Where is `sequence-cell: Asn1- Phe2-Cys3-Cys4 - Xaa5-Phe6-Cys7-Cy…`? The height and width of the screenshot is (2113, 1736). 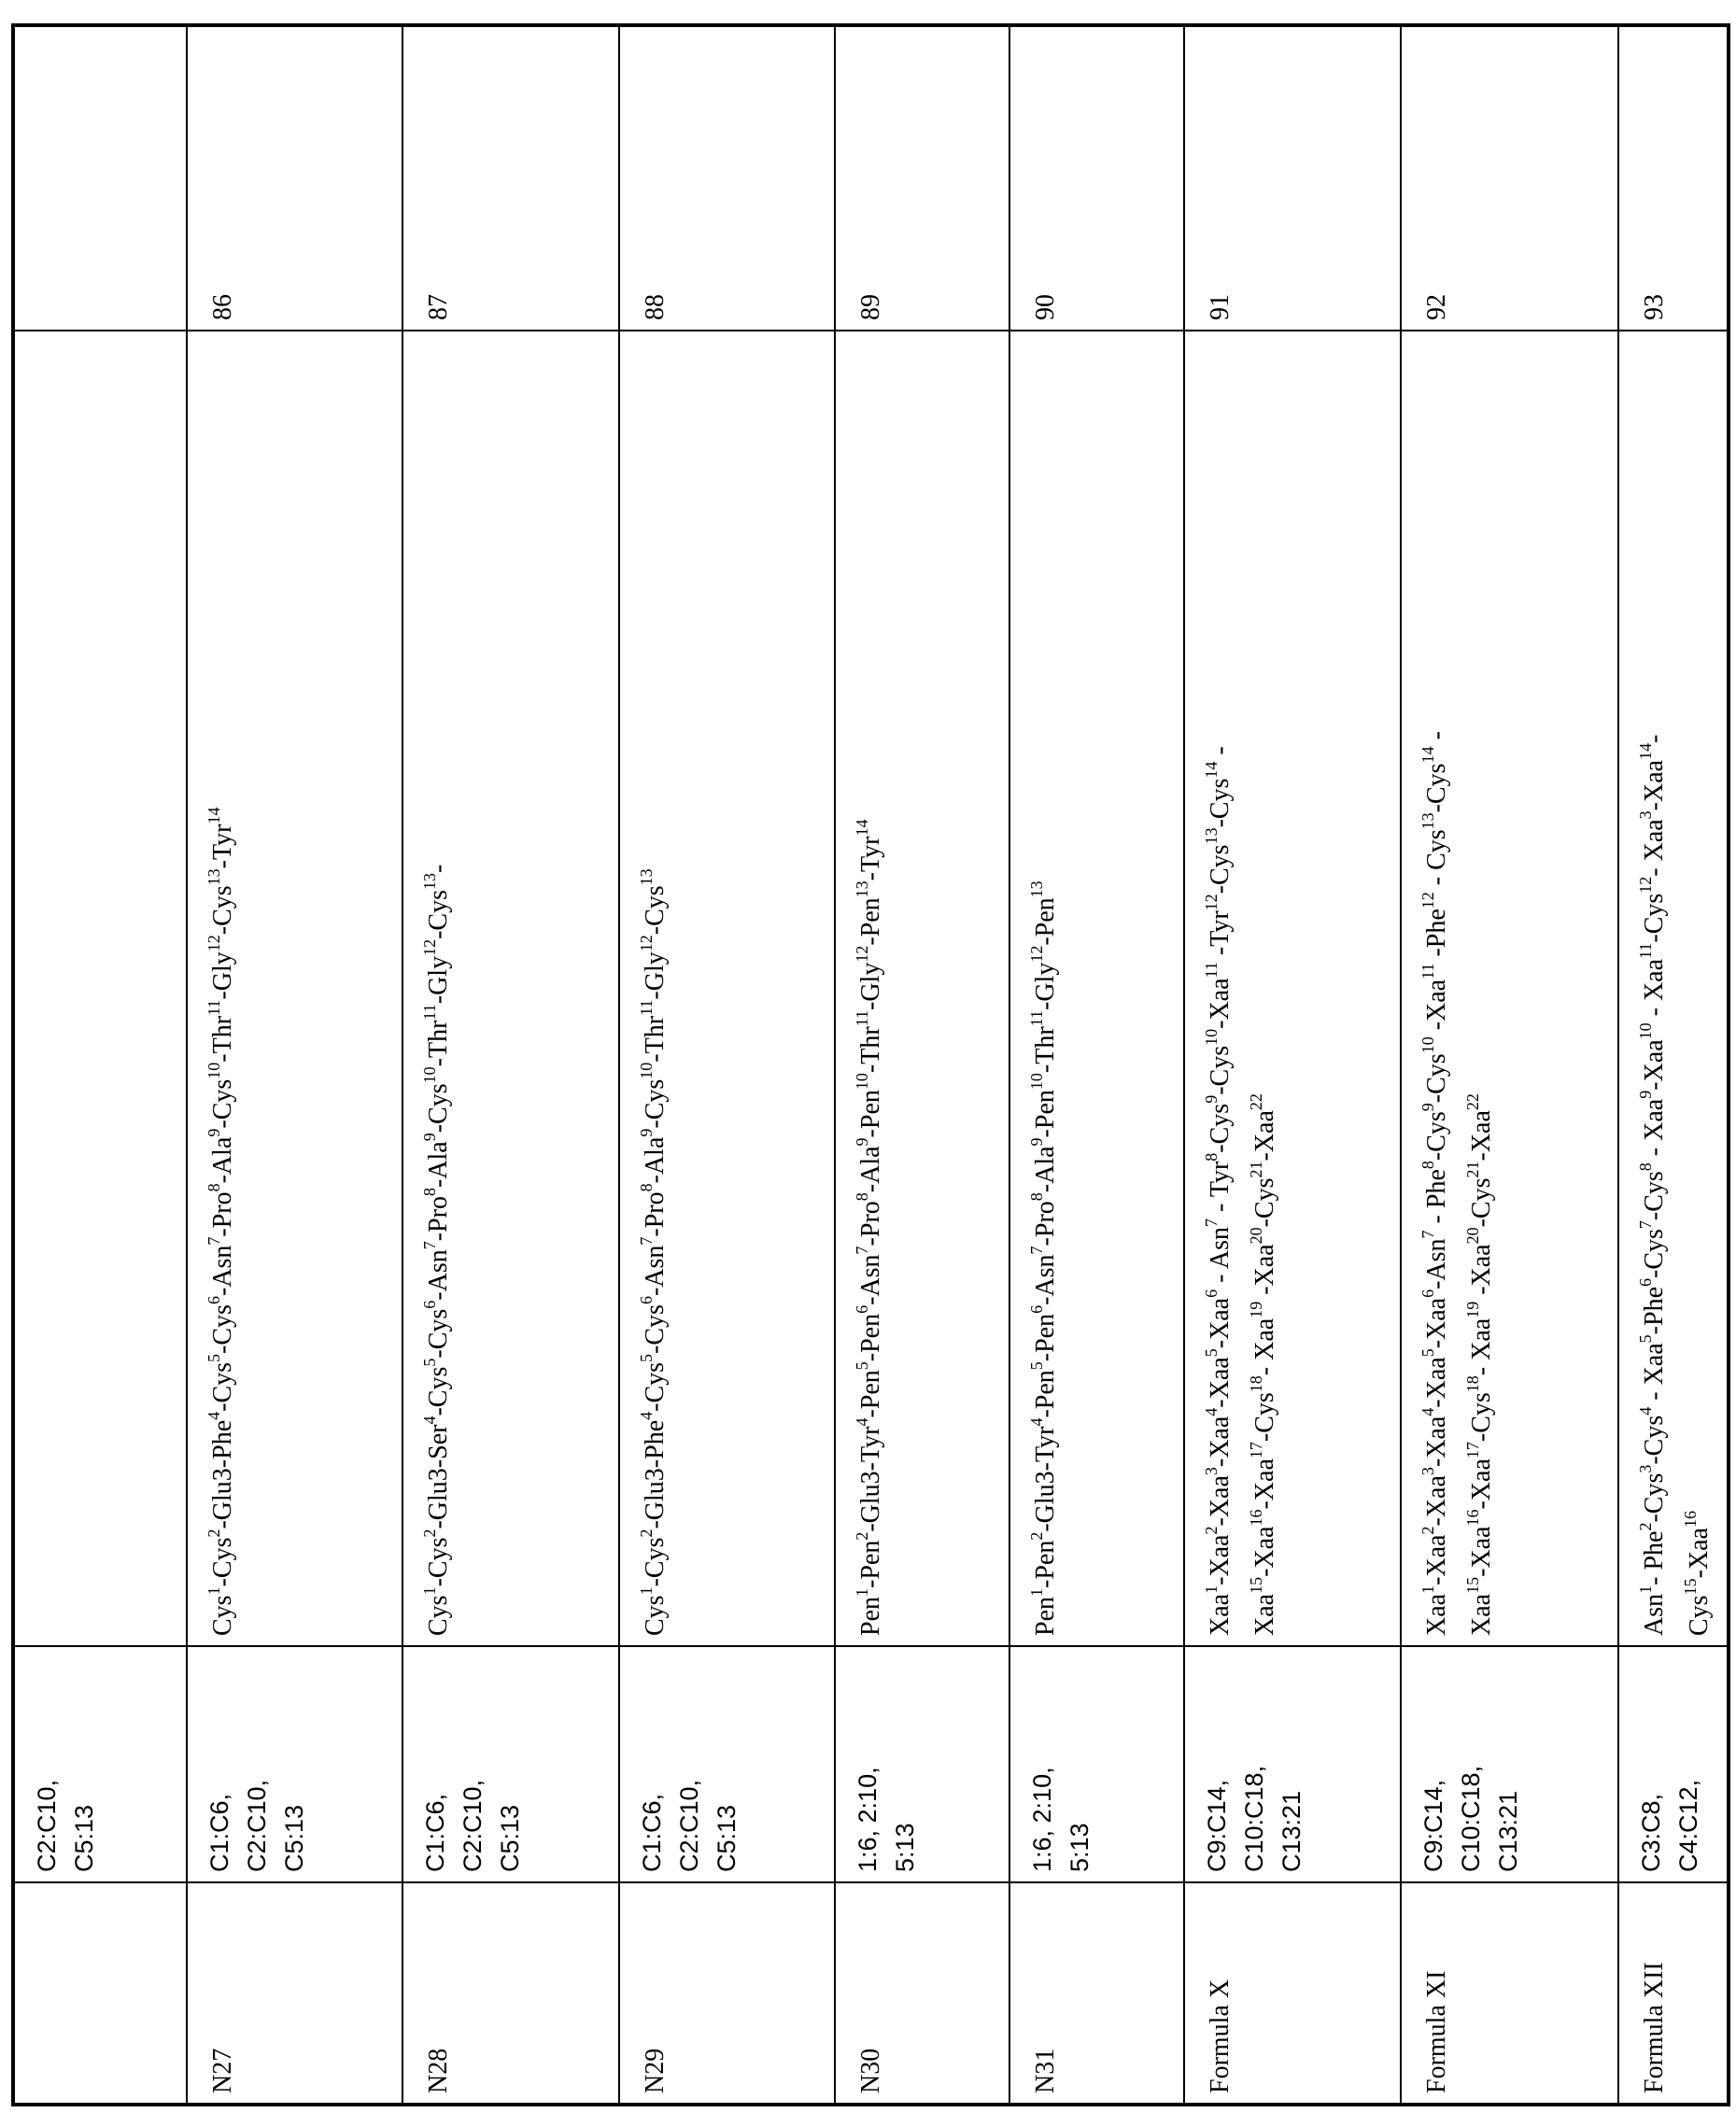 sequence-cell: Asn1- Phe2-Cys3-Cys4 - Xaa5-Phe6-Cys7-Cy… is located at coordinates (1674, 988).